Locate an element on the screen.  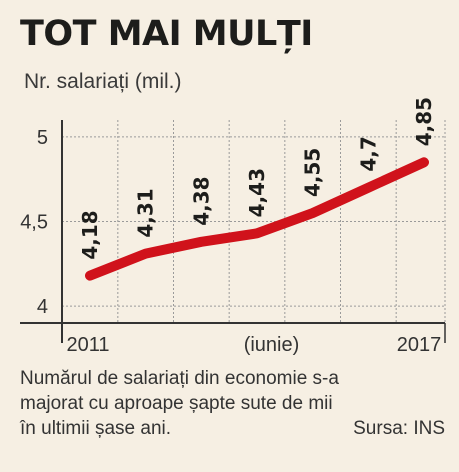
caption-line-2: majorat cu aproape șapte sute de mii is located at coordinates (176, 403).